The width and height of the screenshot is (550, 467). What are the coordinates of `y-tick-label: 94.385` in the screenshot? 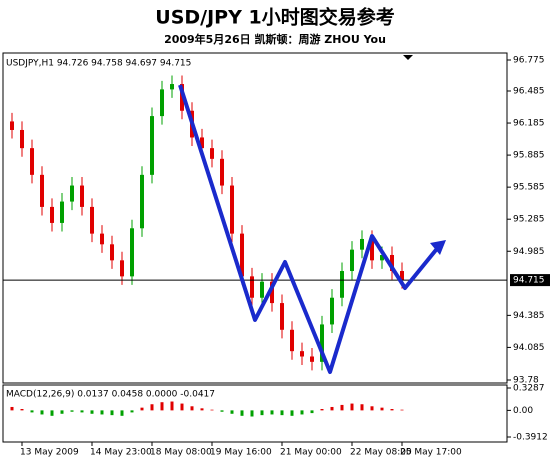 It's located at (529, 316).